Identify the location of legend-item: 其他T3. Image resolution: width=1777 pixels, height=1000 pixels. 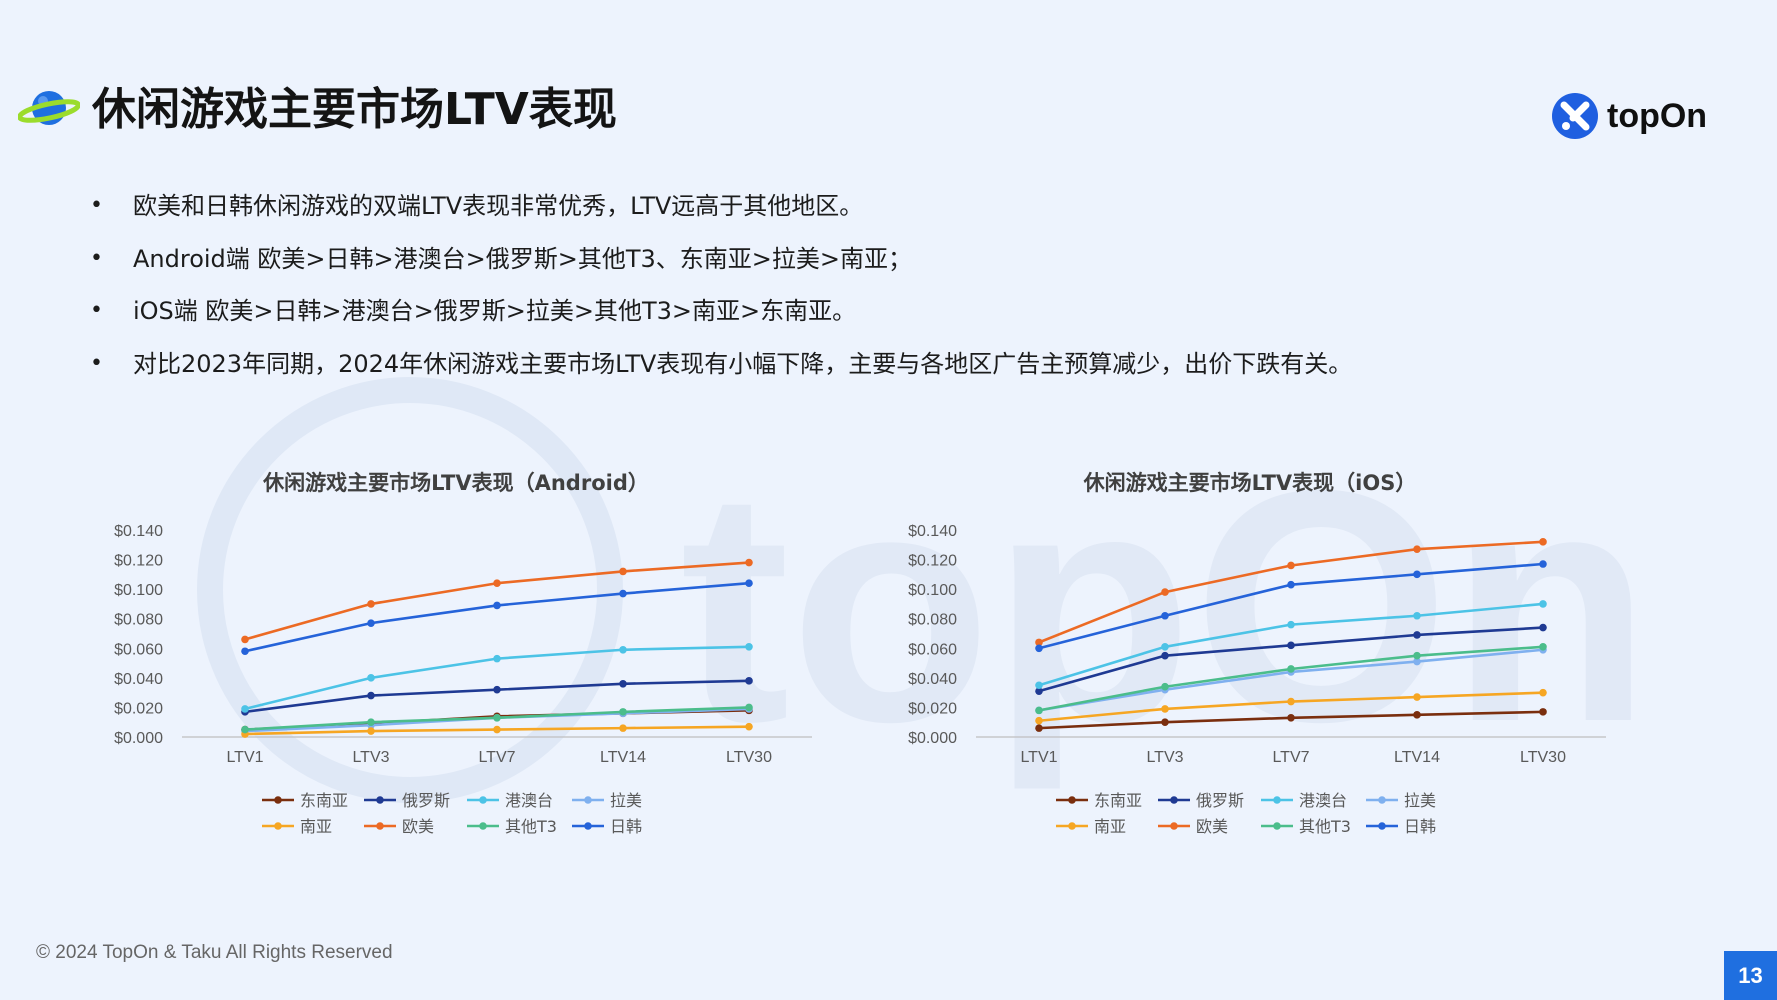
(1306, 826).